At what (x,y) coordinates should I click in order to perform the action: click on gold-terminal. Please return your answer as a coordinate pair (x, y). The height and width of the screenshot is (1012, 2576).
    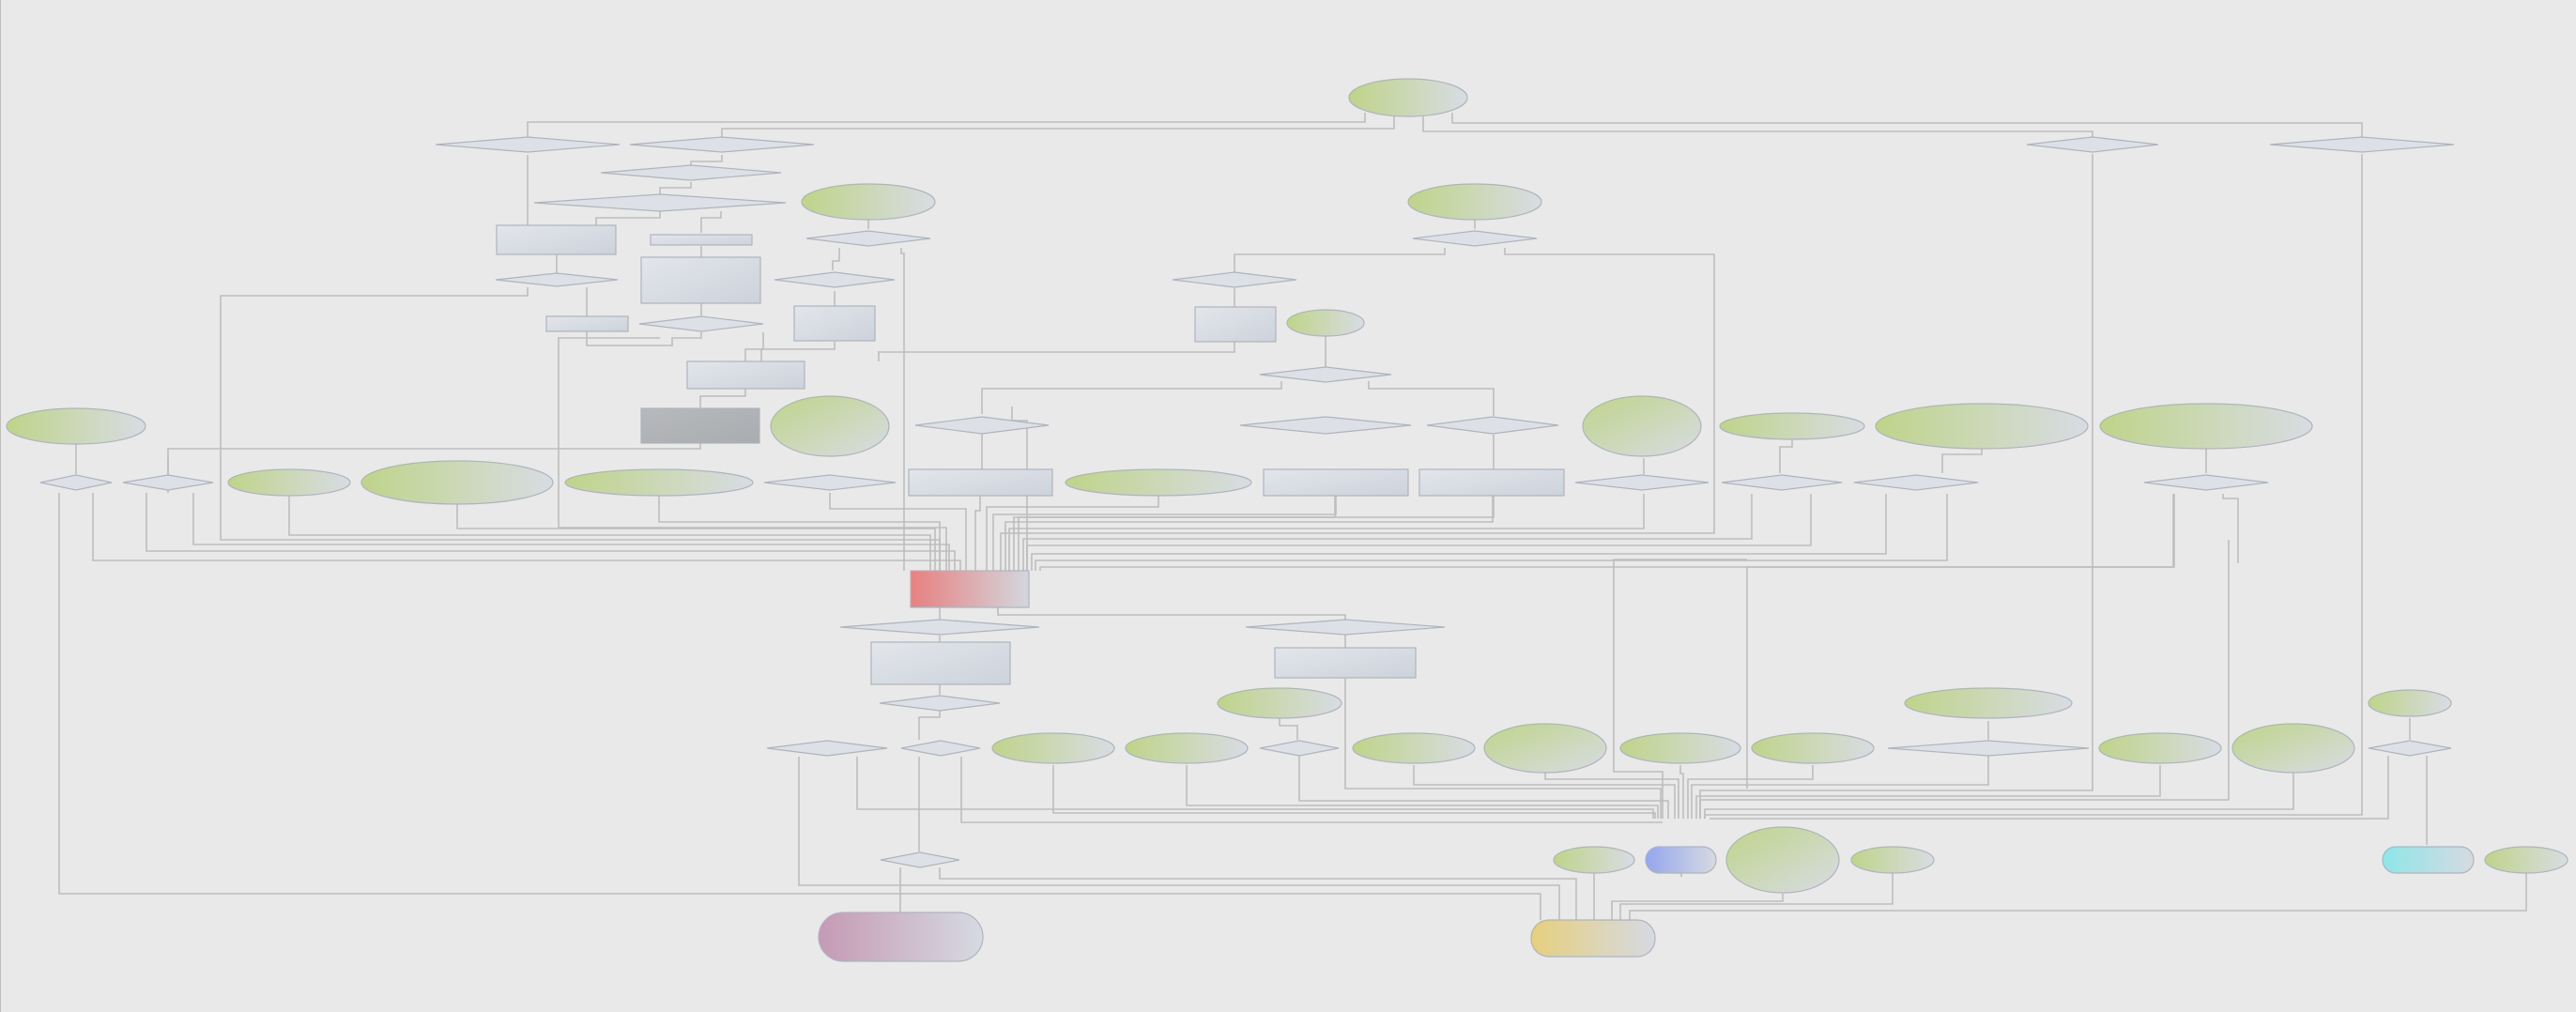
    Looking at the image, I should click on (1593, 939).